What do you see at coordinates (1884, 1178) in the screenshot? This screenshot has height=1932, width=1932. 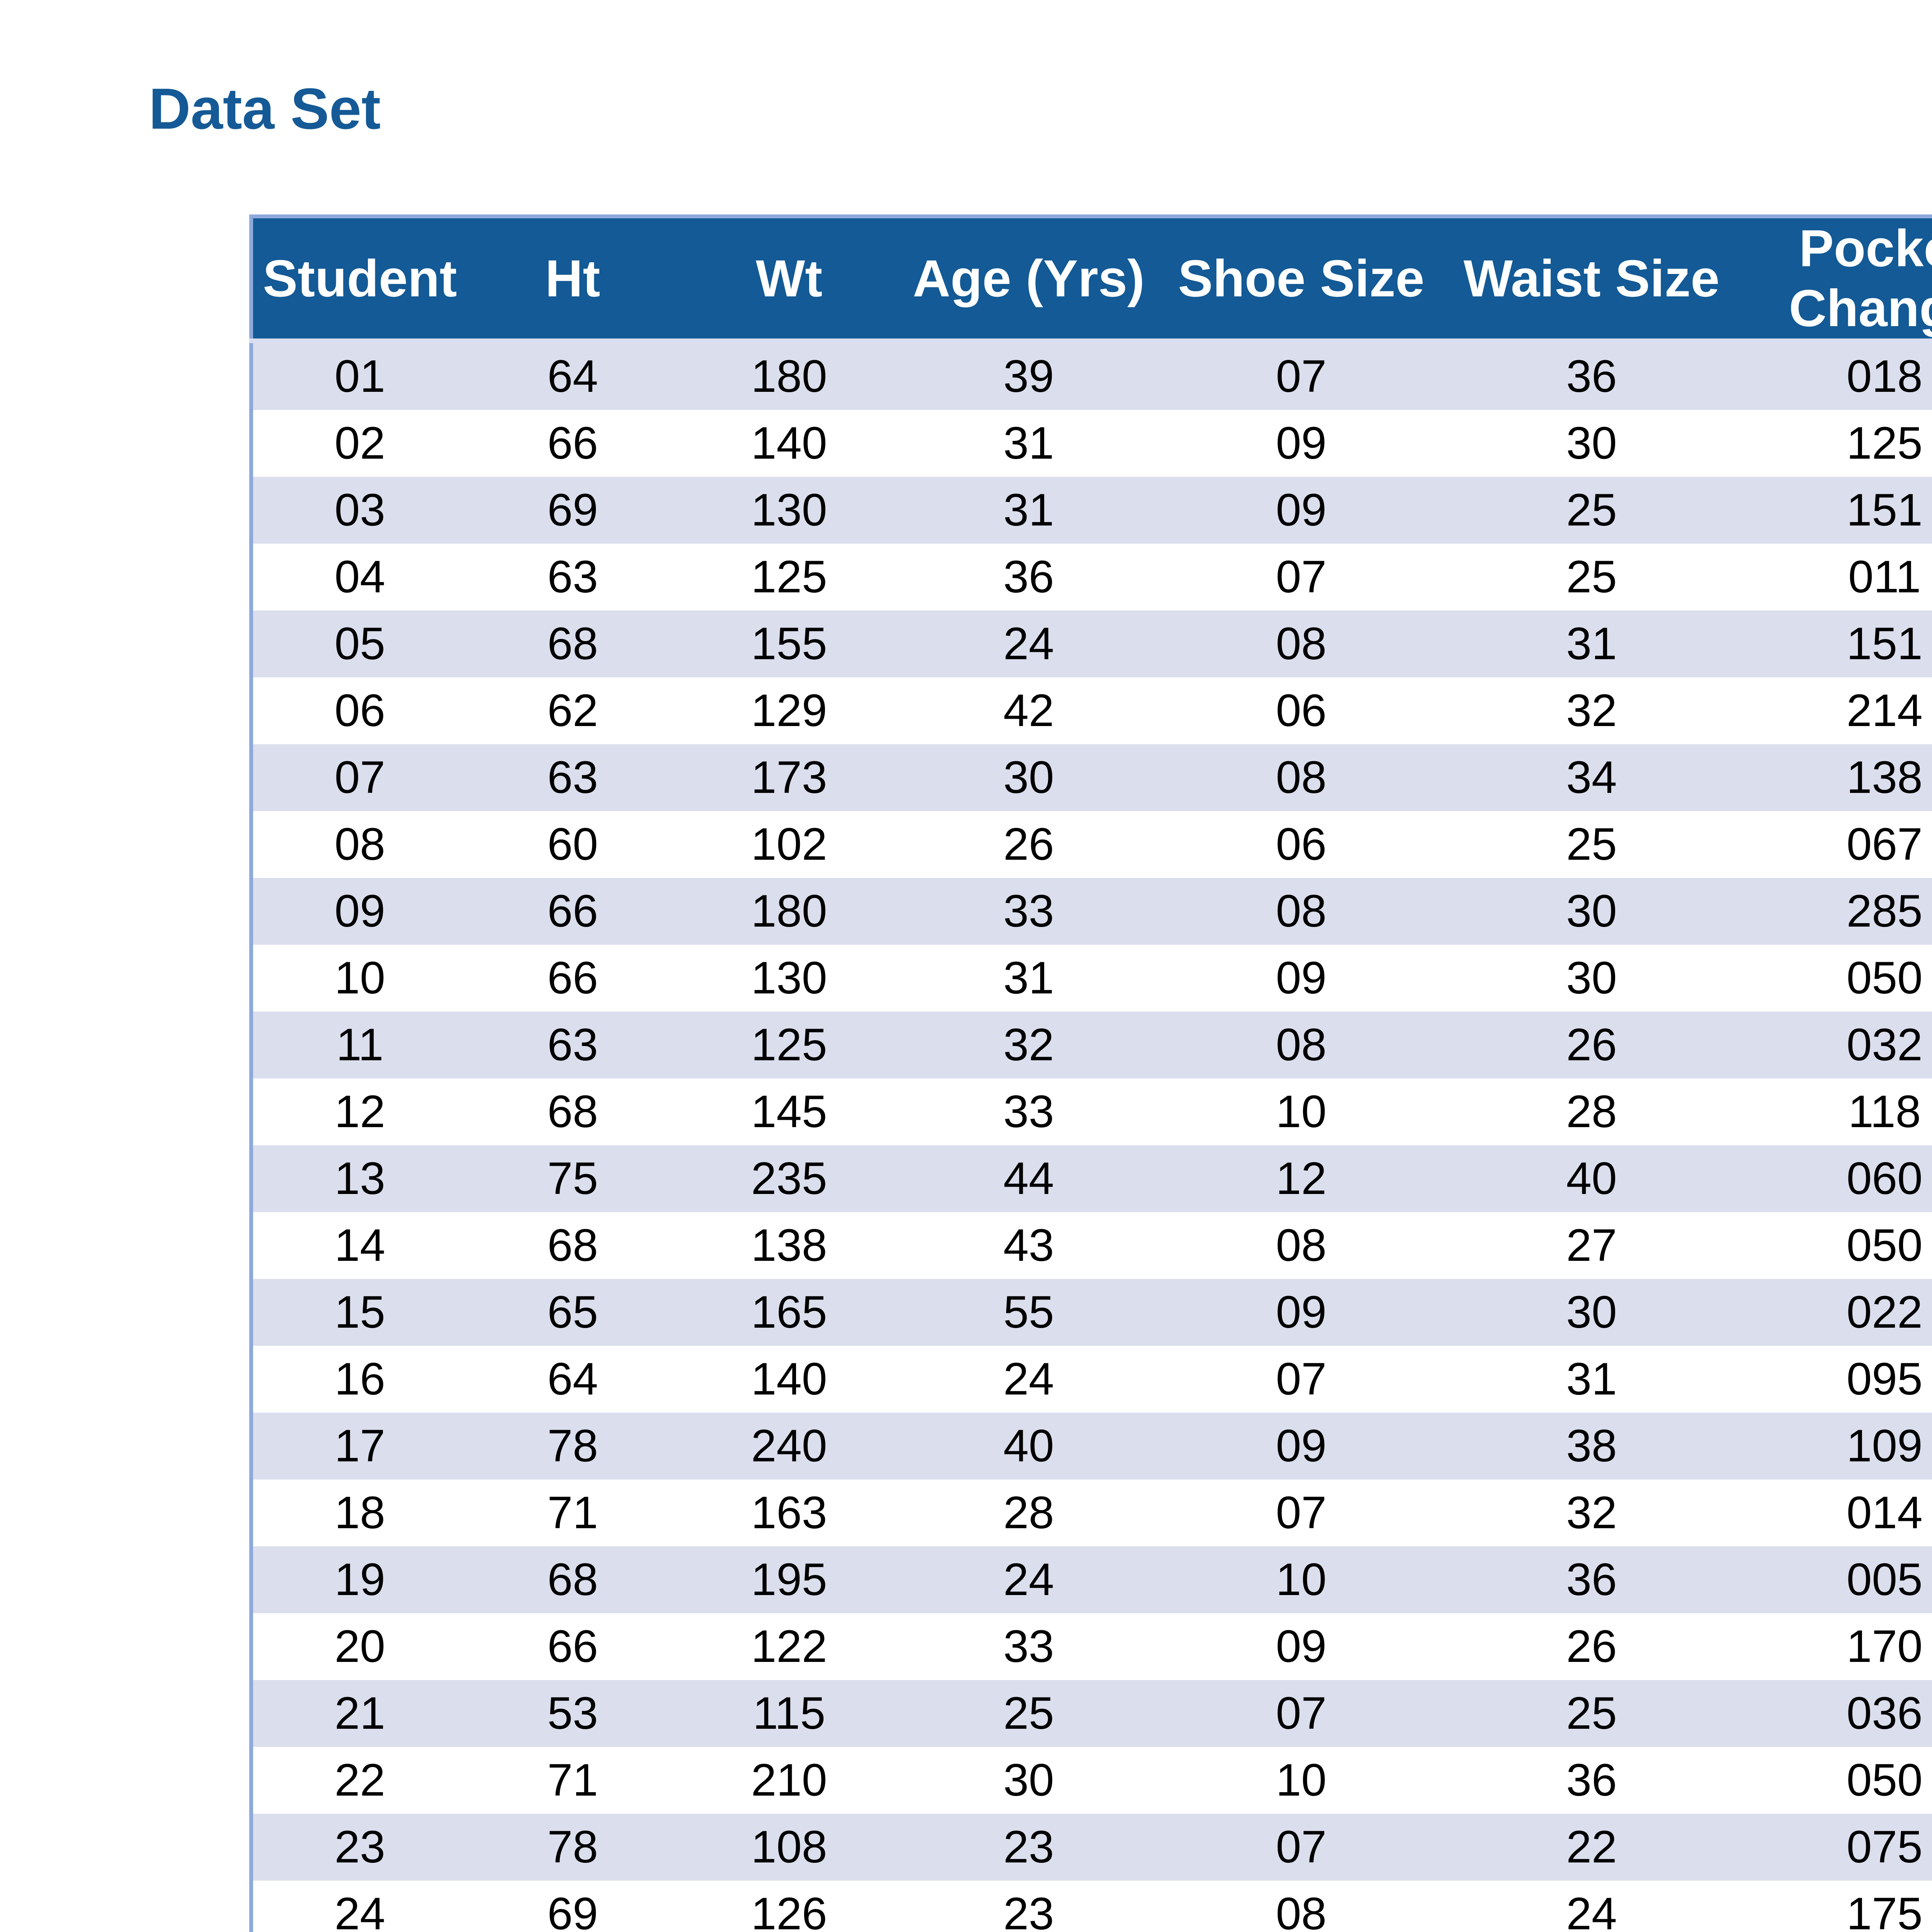 I see `table-cell: 060` at bounding box center [1884, 1178].